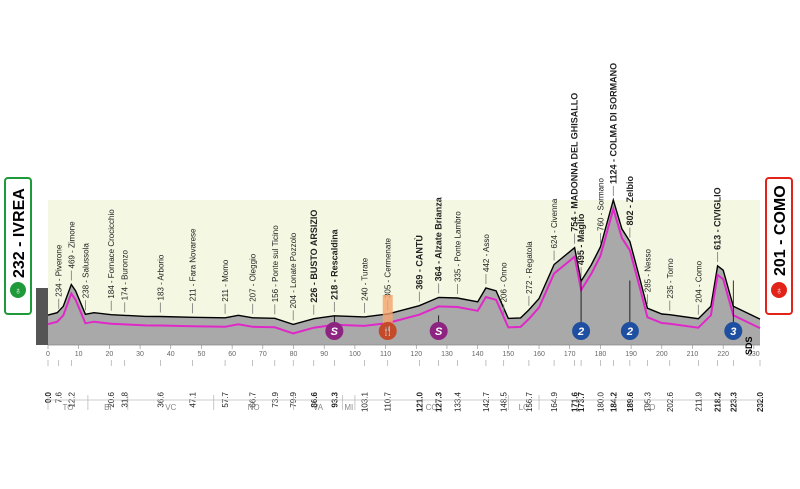  I want to click on place-km-label: 121.0, so click(419, 401).